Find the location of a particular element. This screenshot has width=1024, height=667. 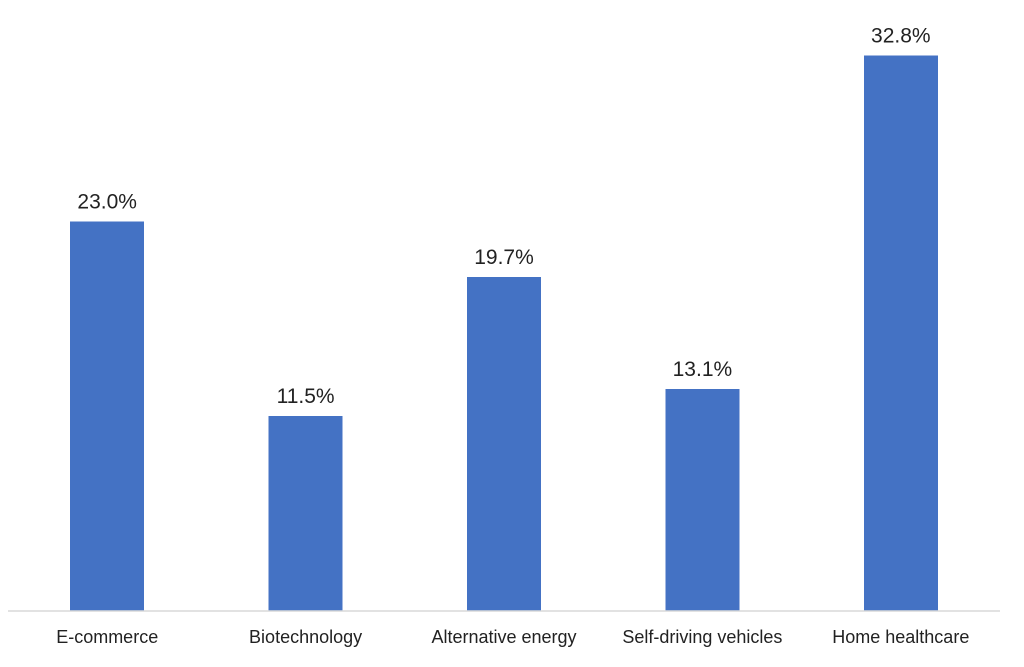

bar-biotechnology is located at coordinates (305, 513).